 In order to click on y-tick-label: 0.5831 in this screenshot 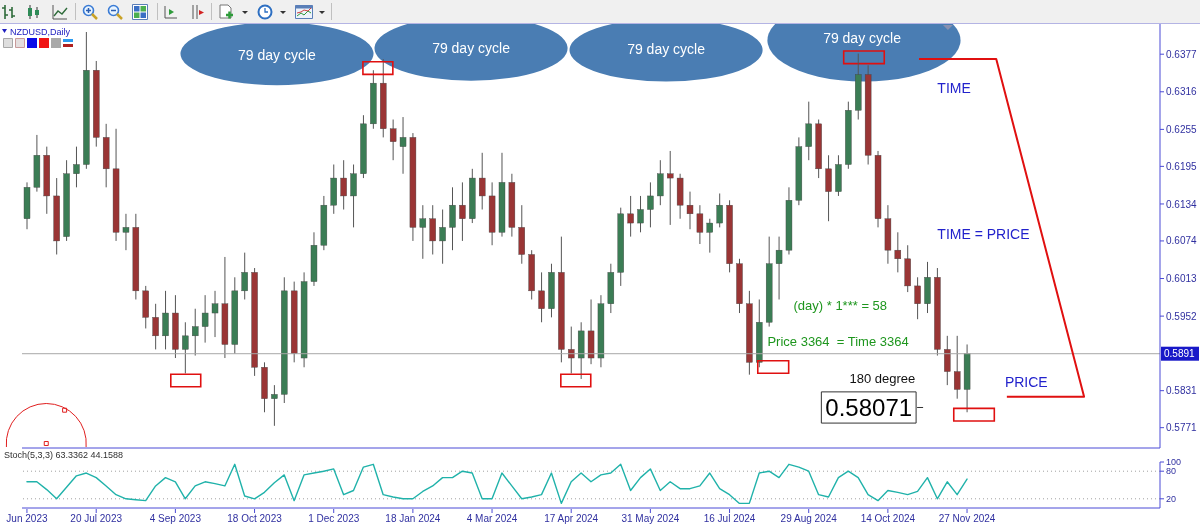, I will do `click(1182, 391)`.